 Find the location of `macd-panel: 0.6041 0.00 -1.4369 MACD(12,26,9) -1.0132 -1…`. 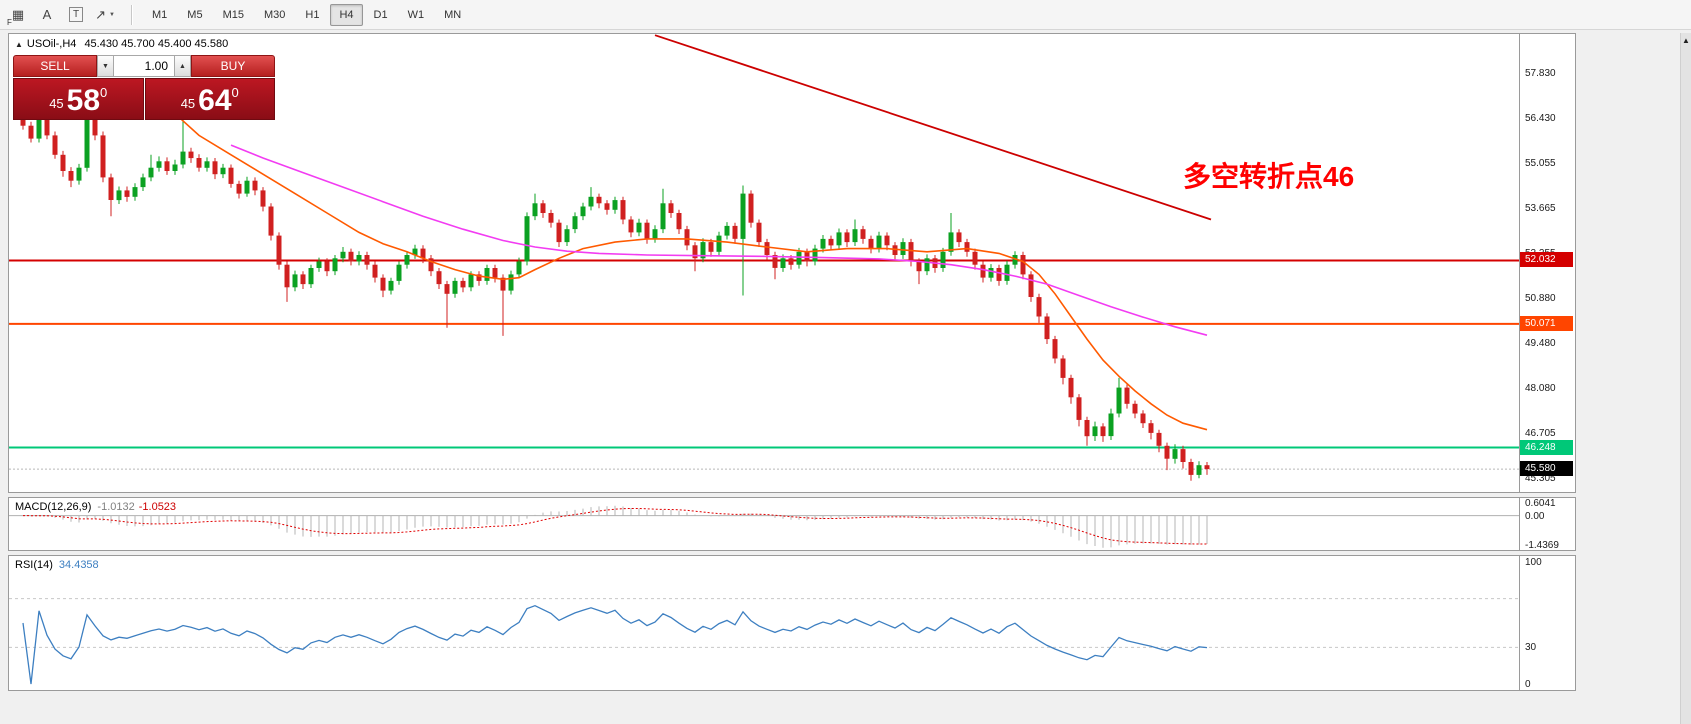

macd-panel: 0.6041 0.00 -1.4369 MACD(12,26,9) -1.0132 -1… is located at coordinates (792, 524).